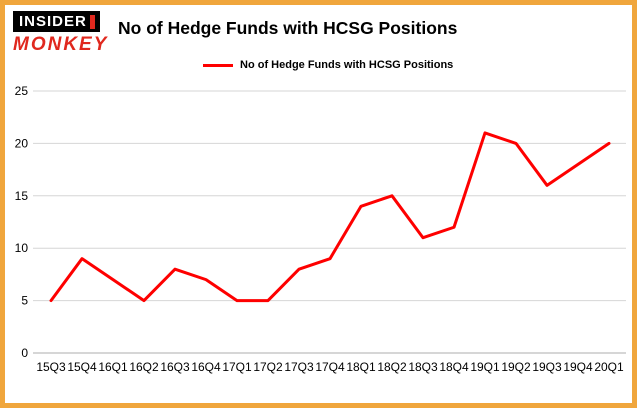 The height and width of the screenshot is (408, 637). What do you see at coordinates (113, 367) in the screenshot?
I see `x-tick-label: 16Q1` at bounding box center [113, 367].